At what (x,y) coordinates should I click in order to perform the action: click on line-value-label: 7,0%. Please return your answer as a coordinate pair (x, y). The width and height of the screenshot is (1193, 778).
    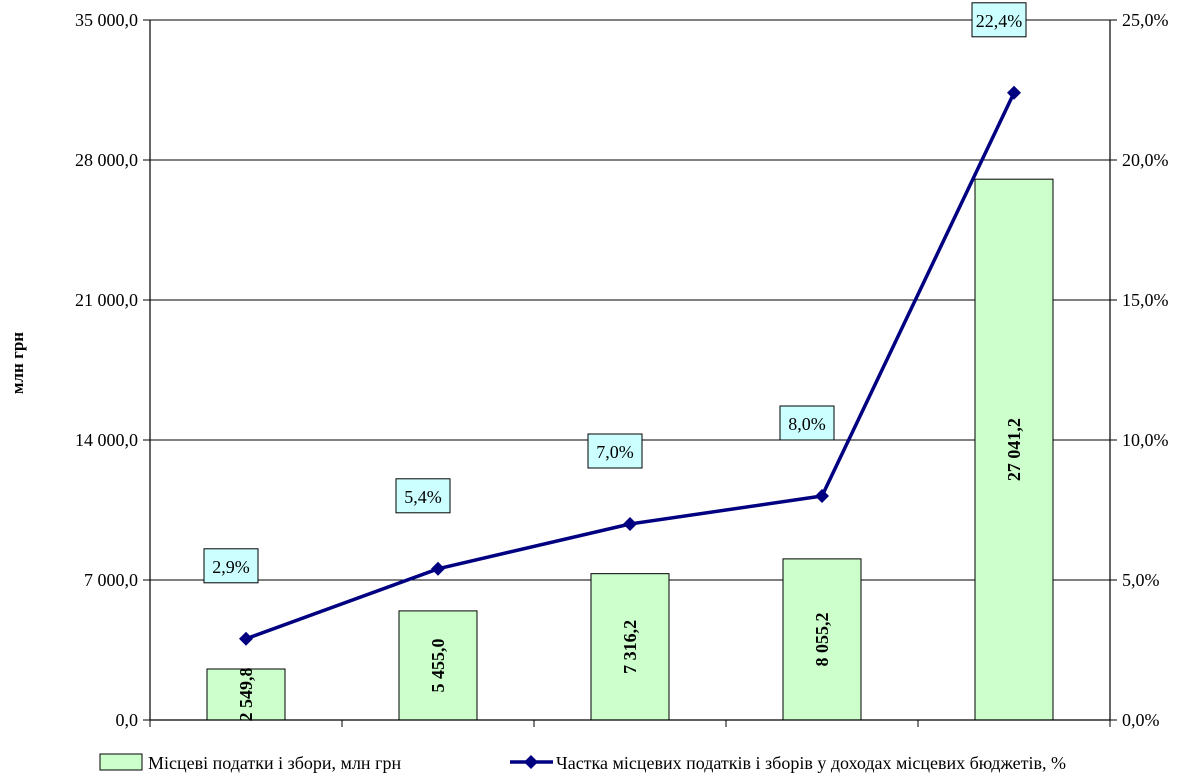
    Looking at the image, I should click on (615, 452).